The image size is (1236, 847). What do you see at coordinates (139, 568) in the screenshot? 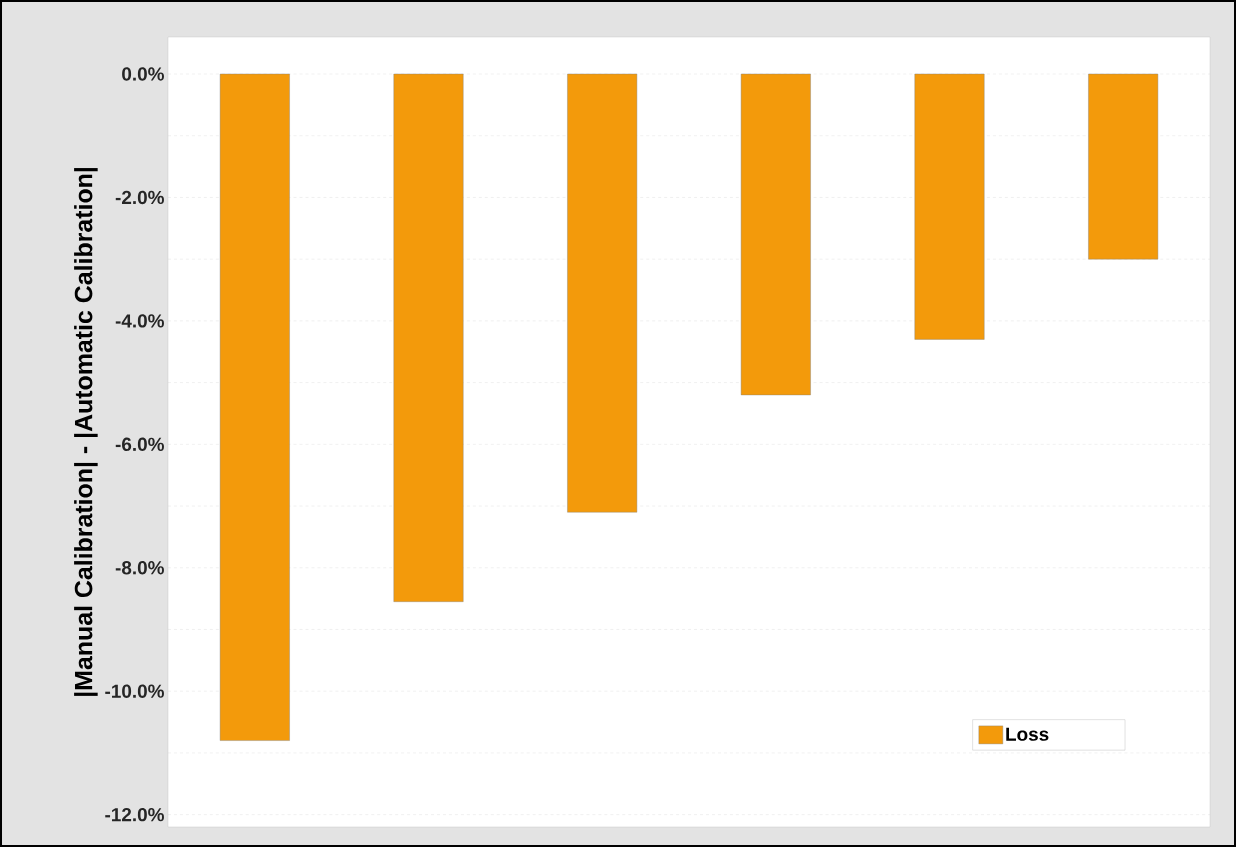
I see `y-tick-label: -8.0%` at bounding box center [139, 568].